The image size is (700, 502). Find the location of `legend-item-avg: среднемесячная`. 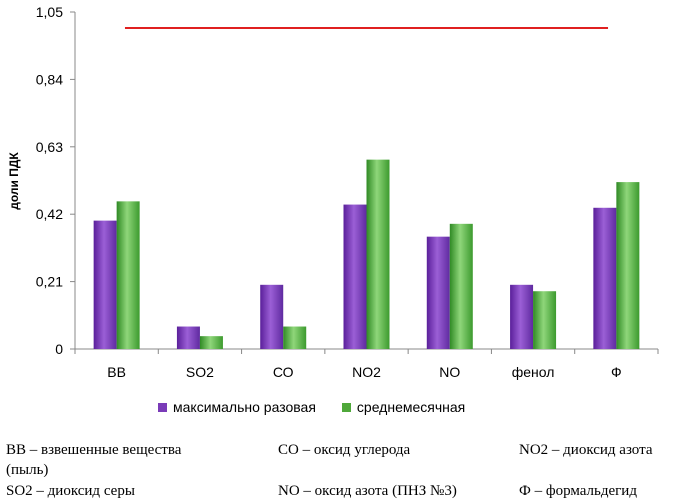

legend-item-avg: среднемесячная is located at coordinates (403, 407).